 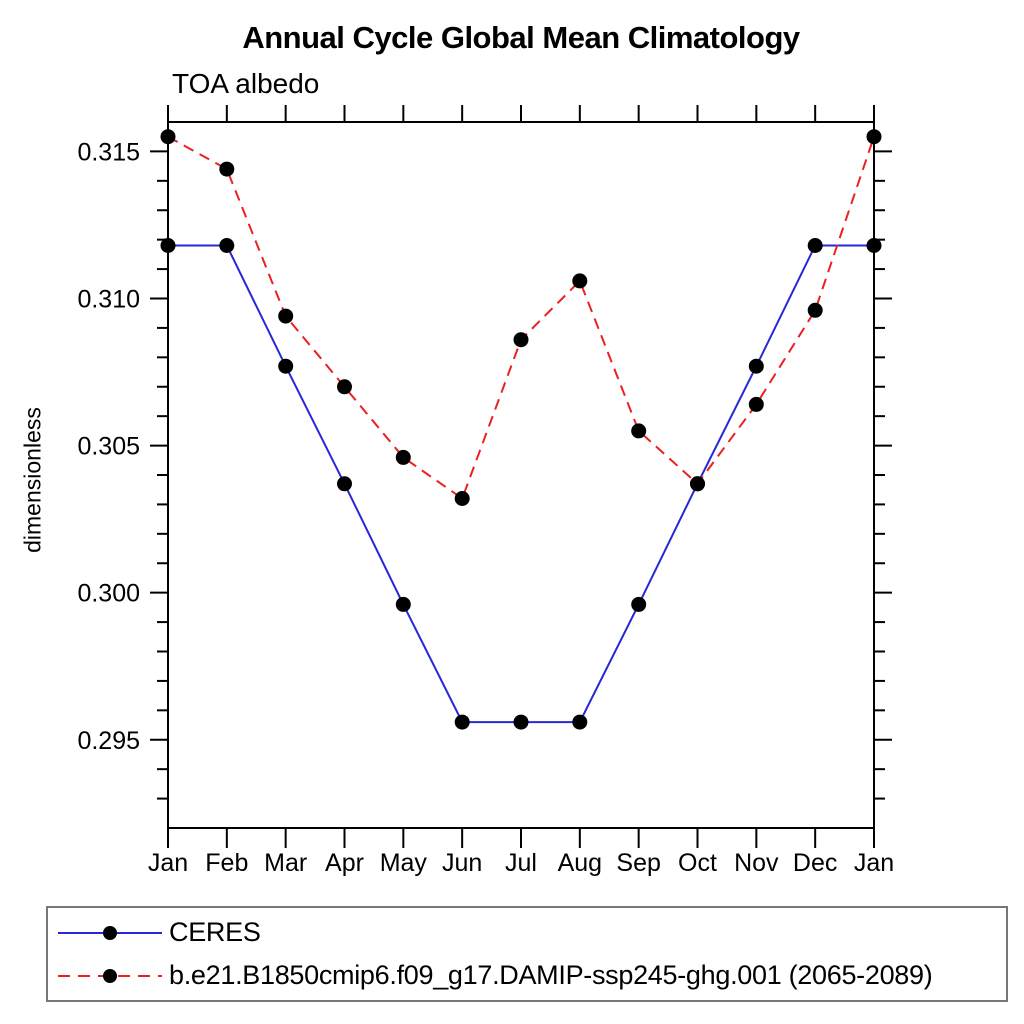 I want to click on x-axis-tick-labels: Jan Feb Mar Apr May Jun Jul Aug Sep Oct Nov Dec Jan, so click(x=521, y=863).